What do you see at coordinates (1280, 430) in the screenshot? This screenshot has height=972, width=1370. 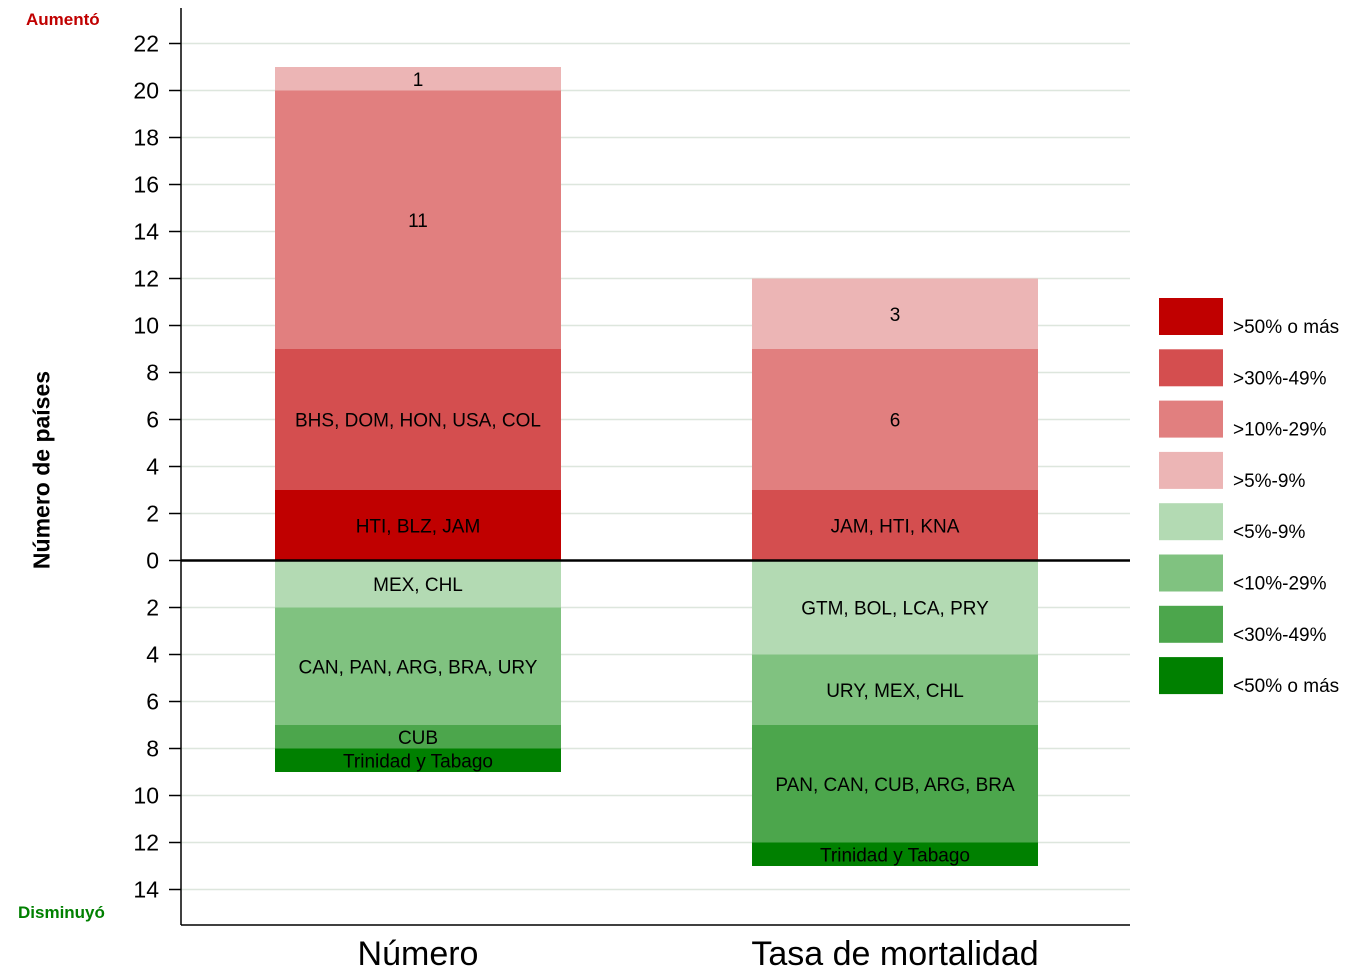 I see `legend-label-2: >10%-29%` at bounding box center [1280, 430].